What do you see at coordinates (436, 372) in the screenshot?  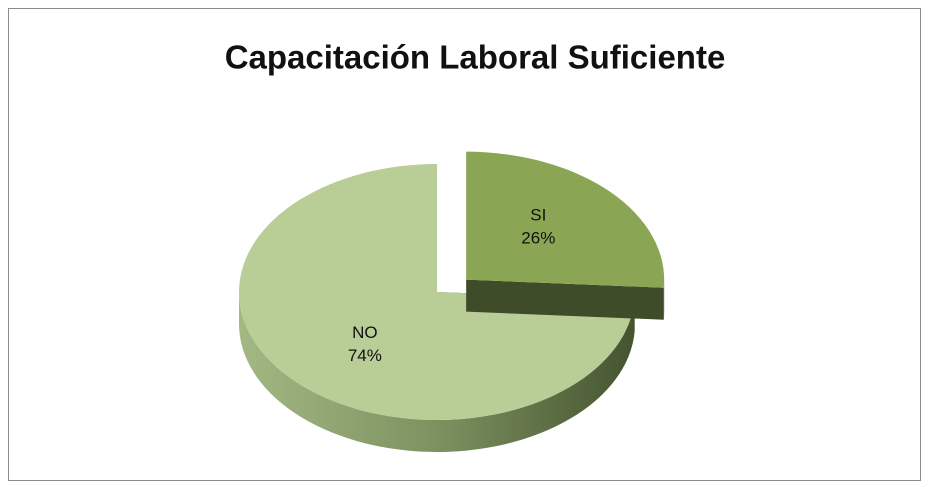 I see `slice-wall` at bounding box center [436, 372].